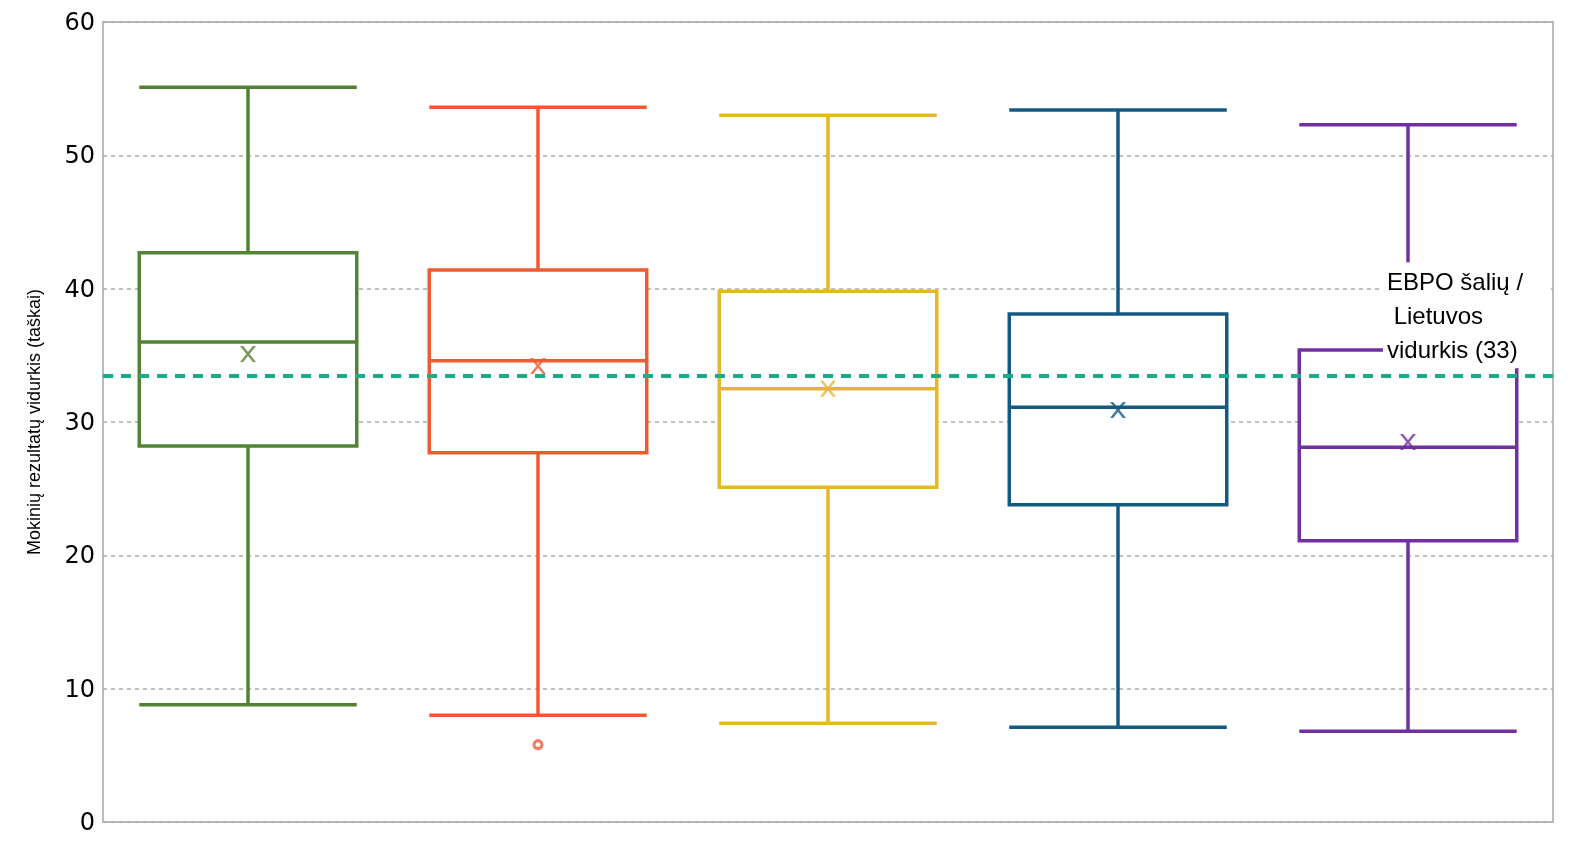  What do you see at coordinates (79, 288) in the screenshot?
I see `y-tick-label: 40` at bounding box center [79, 288].